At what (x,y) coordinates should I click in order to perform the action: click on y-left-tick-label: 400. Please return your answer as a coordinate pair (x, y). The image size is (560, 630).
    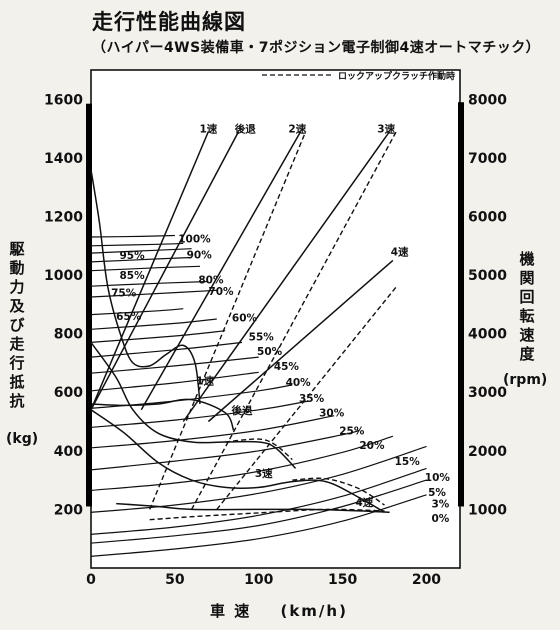
    Looking at the image, I should click on (68, 452).